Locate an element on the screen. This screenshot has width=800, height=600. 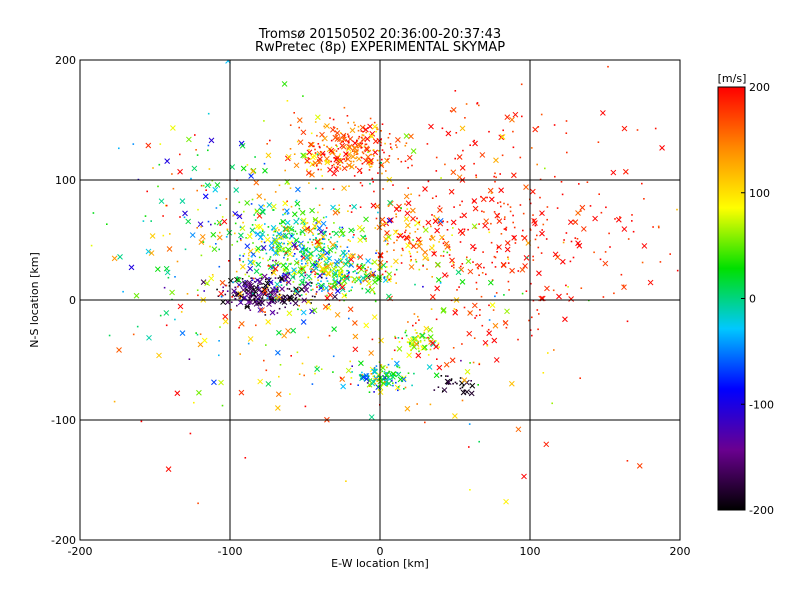
x-tick-label: -200 is located at coordinates (80, 551).